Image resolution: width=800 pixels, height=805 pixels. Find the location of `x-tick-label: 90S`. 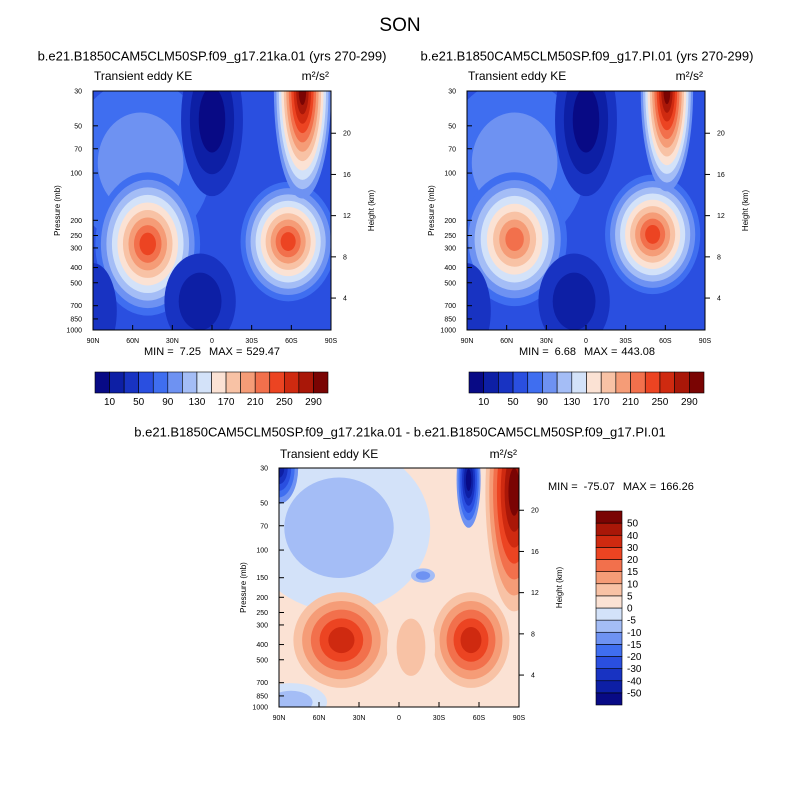

x-tick-label: 90S is located at coordinates (705, 341).